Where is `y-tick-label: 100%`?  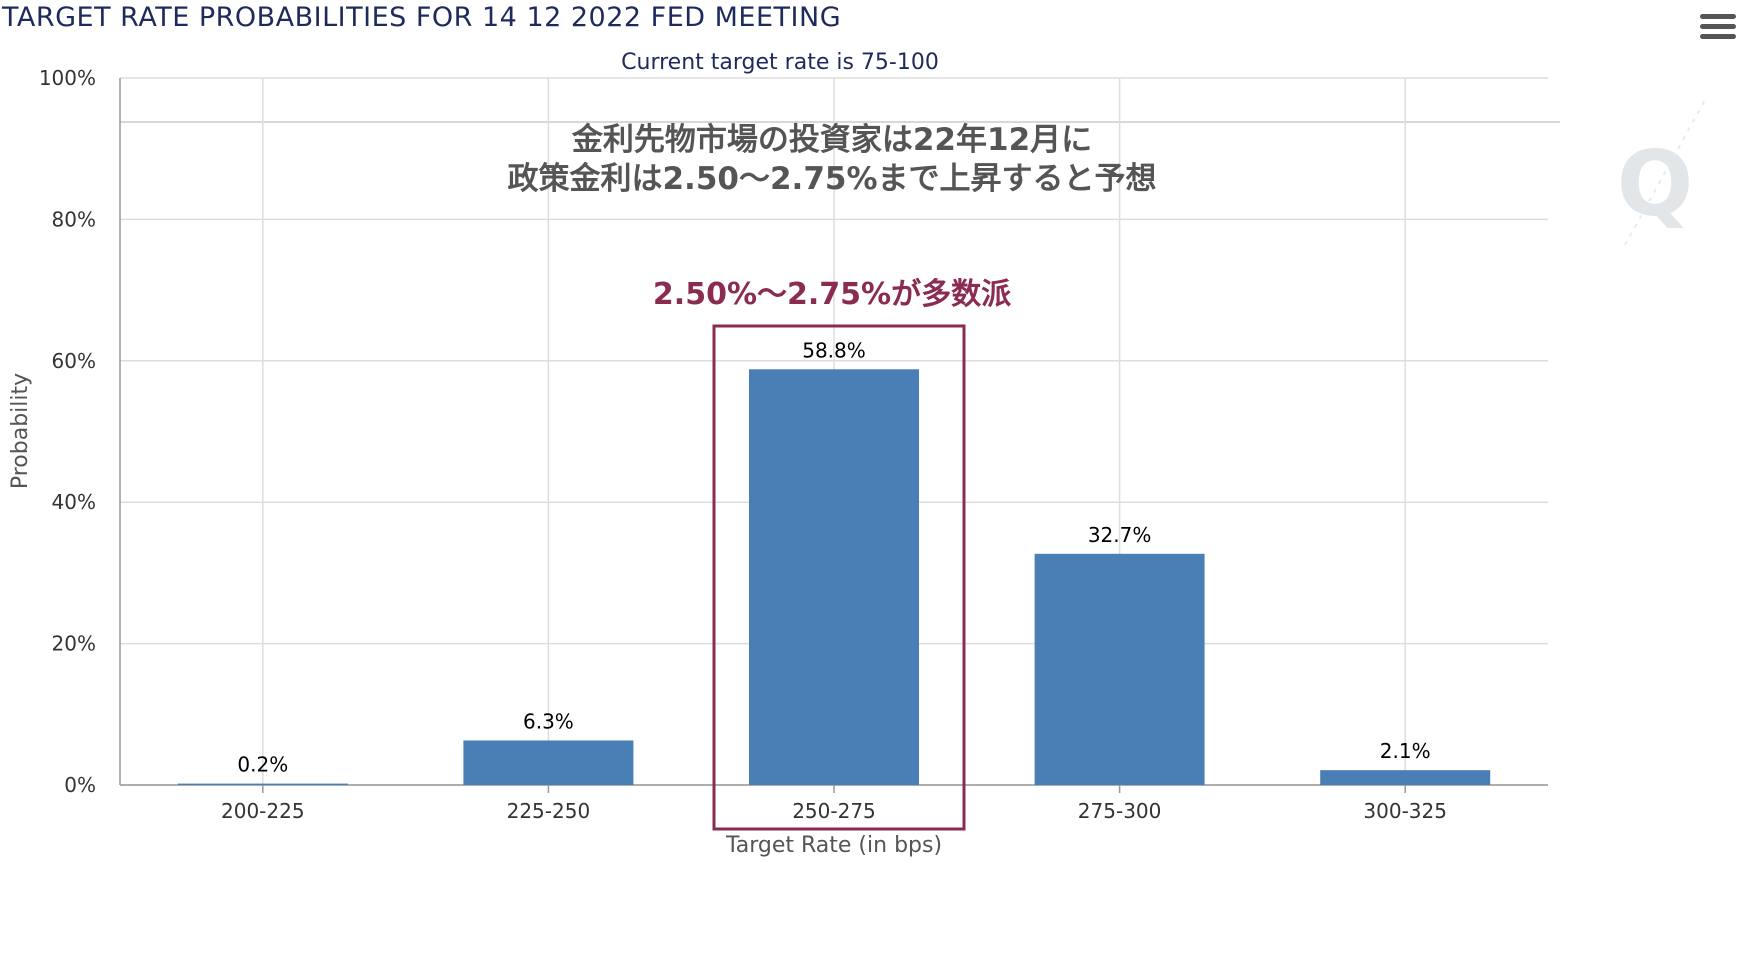 y-tick-label: 100% is located at coordinates (67, 78).